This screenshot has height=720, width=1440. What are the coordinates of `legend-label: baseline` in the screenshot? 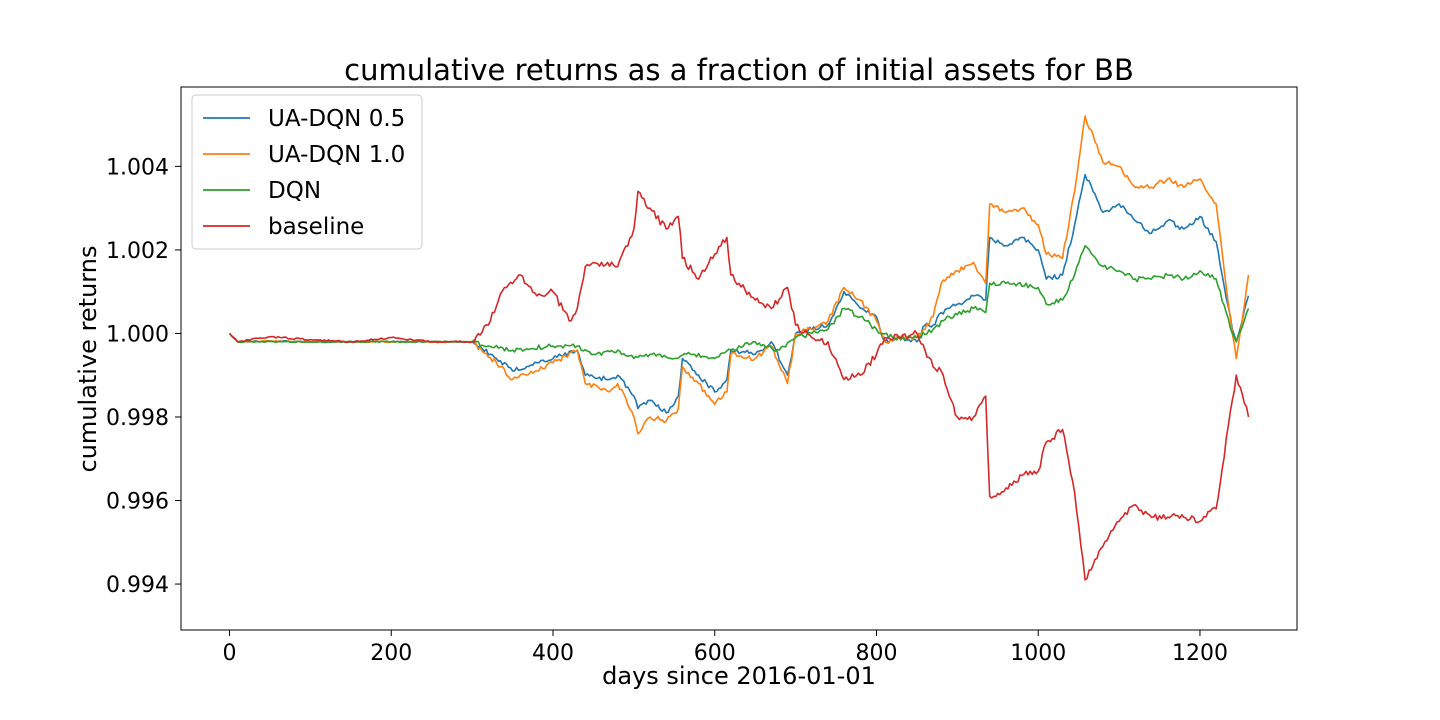 It's located at (316, 227).